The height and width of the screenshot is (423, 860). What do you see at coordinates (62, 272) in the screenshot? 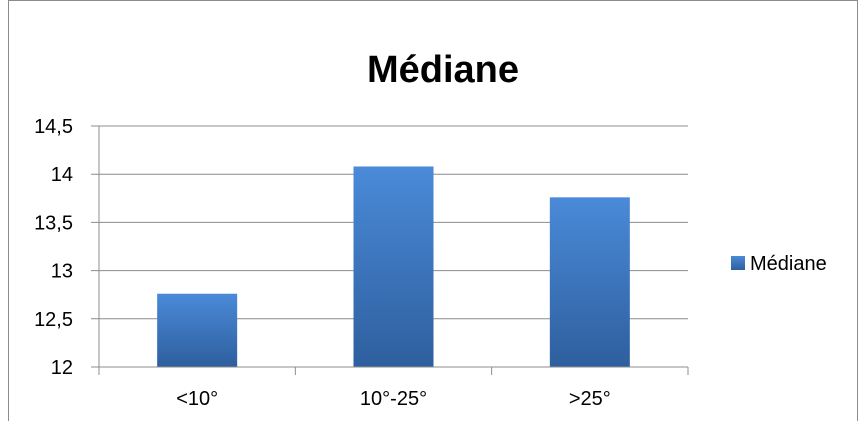
I see `y-tick-label: 13` at bounding box center [62, 272].